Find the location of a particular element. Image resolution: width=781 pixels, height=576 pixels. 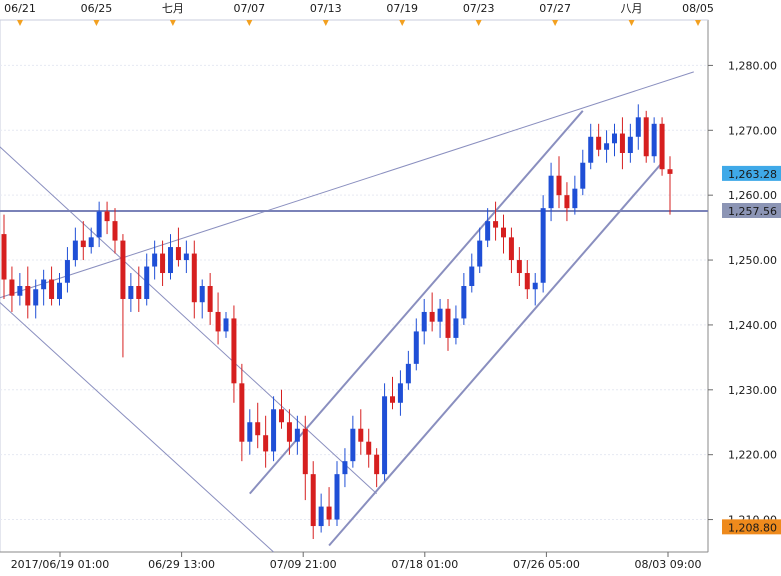

top-date-label-5: 07/19 is located at coordinates (402, 8).